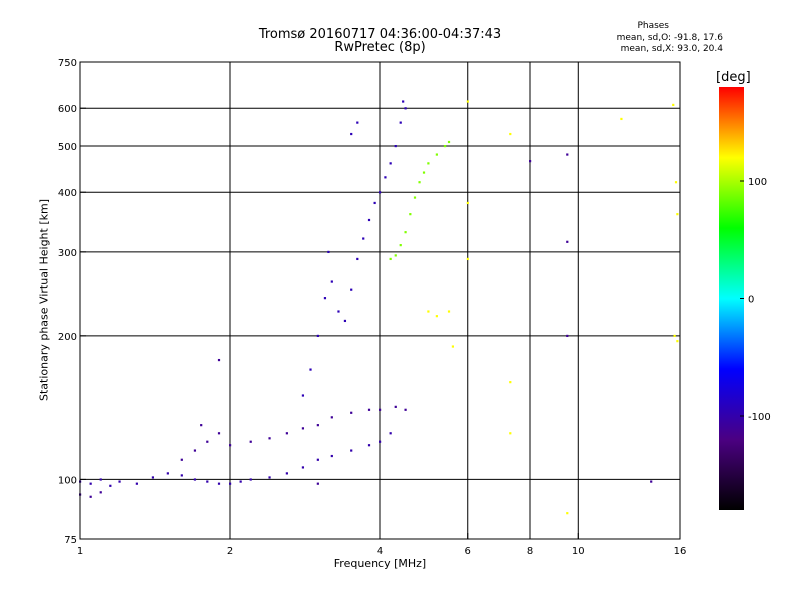  What do you see at coordinates (671, 49) in the screenshot?
I see `phase-stats-x-mode: mean, sd,X: 93.0, 20.4` at bounding box center [671, 49].